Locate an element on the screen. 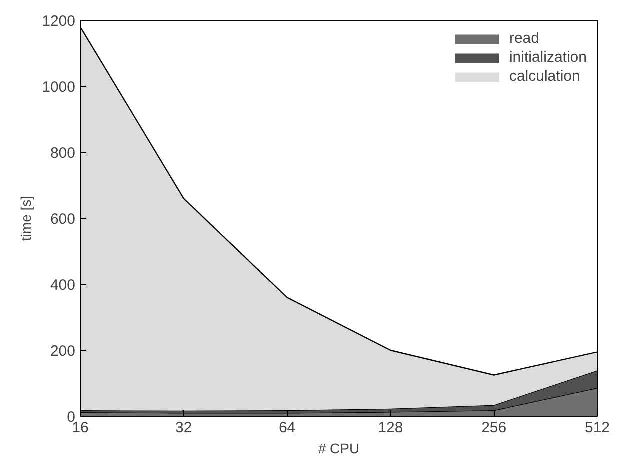  legend-label: calculation is located at coordinates (544, 76).